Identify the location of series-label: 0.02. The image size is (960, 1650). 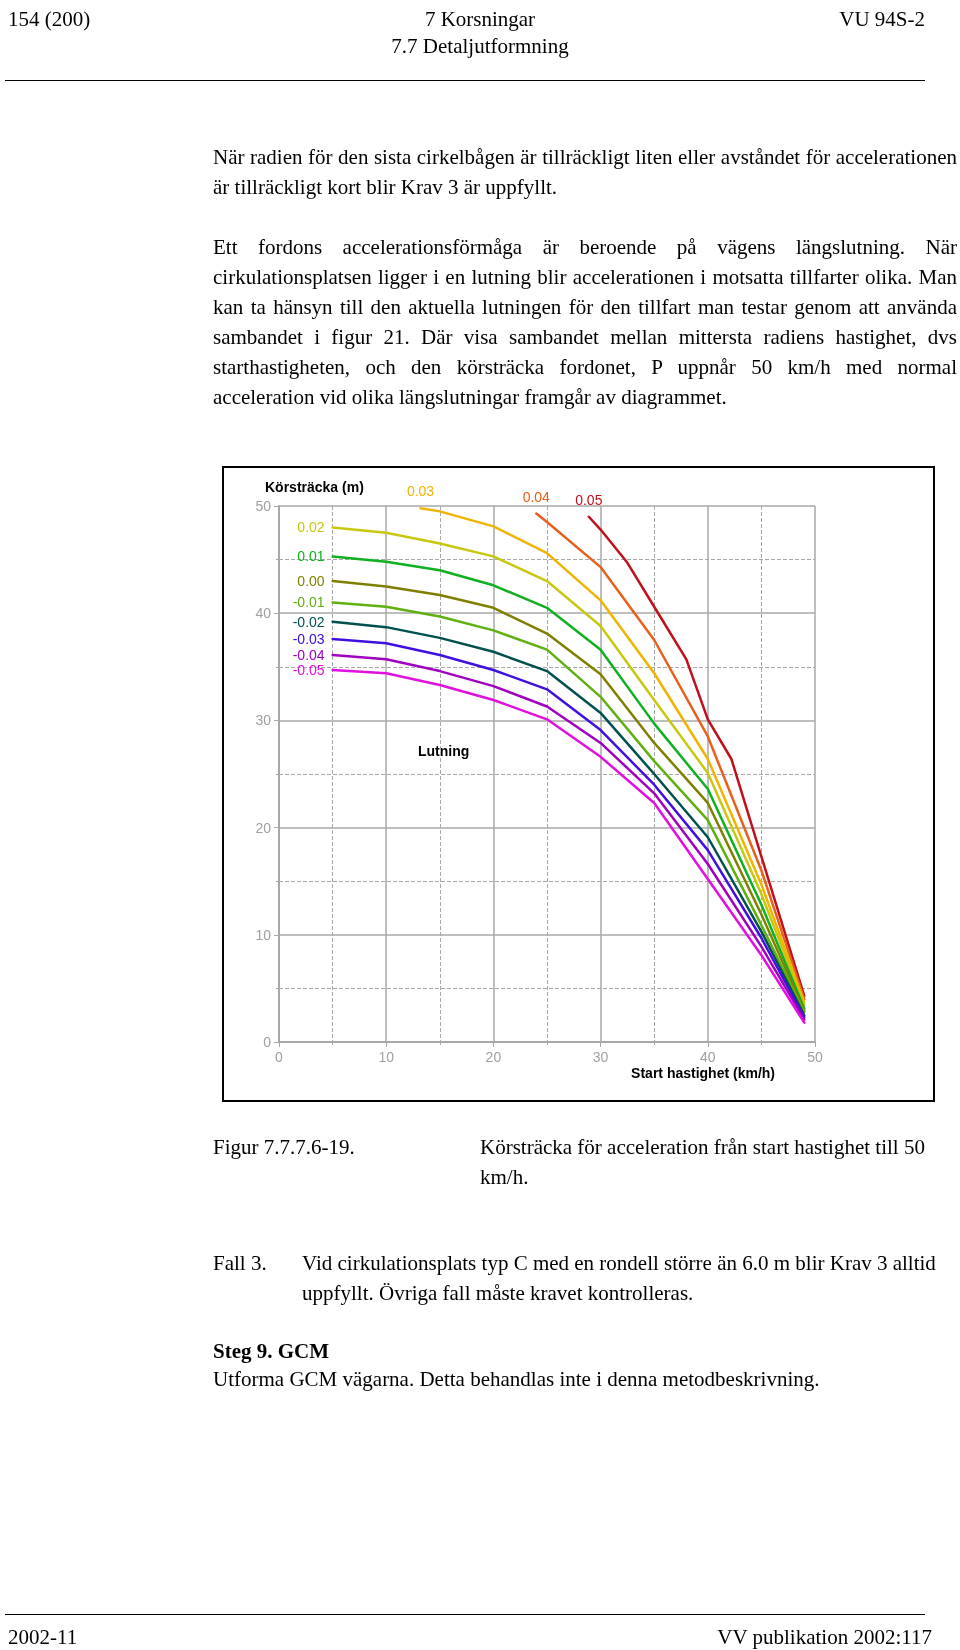
(311, 527).